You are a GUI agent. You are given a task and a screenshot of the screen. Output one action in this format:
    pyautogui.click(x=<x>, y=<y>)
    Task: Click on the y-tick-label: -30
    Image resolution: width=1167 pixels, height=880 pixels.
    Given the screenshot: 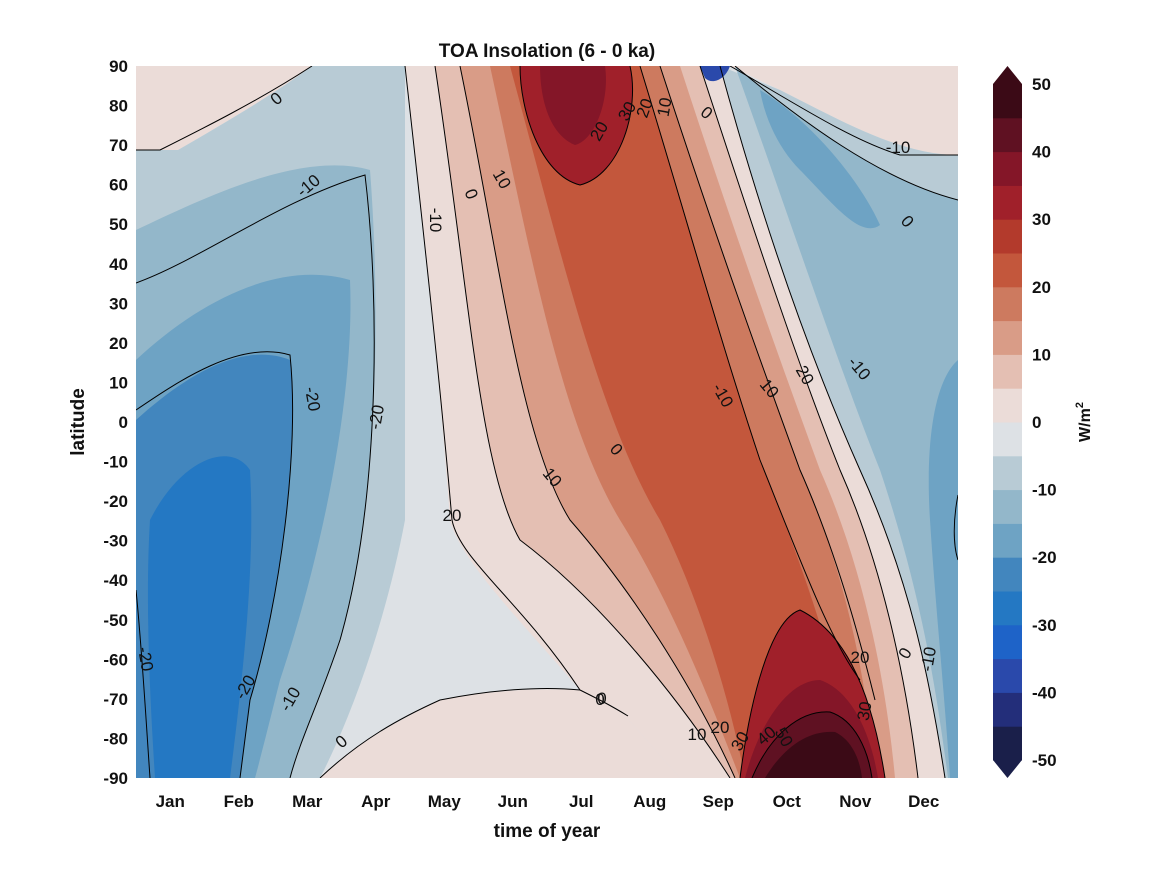 What is the action you would take?
    pyautogui.click(x=115, y=541)
    